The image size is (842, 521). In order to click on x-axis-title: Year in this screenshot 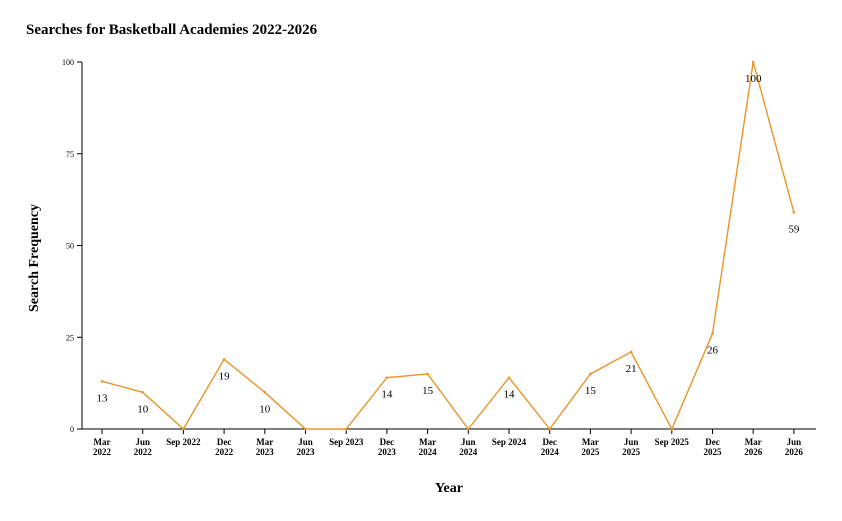, I will do `click(449, 488)`.